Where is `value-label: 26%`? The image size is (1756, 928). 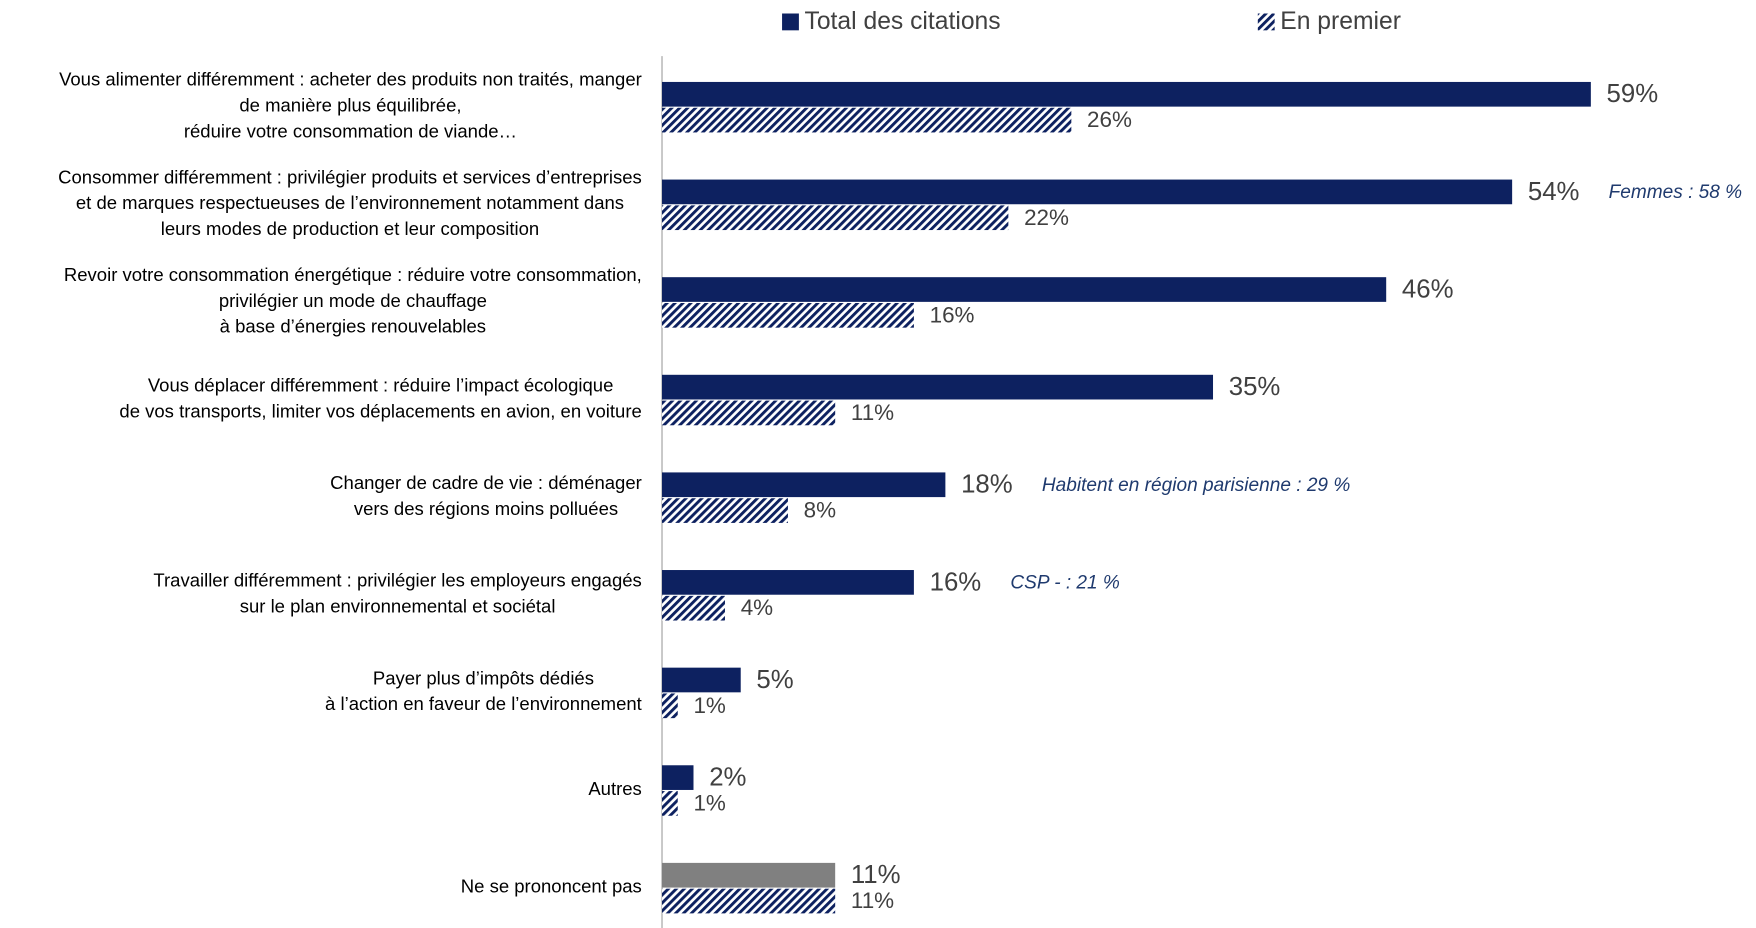 value-label: 26% is located at coordinates (1109, 119).